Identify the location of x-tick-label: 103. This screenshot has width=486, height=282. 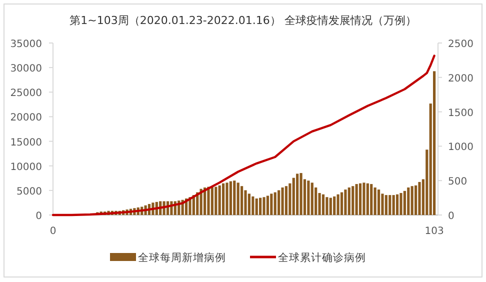
(434, 231).